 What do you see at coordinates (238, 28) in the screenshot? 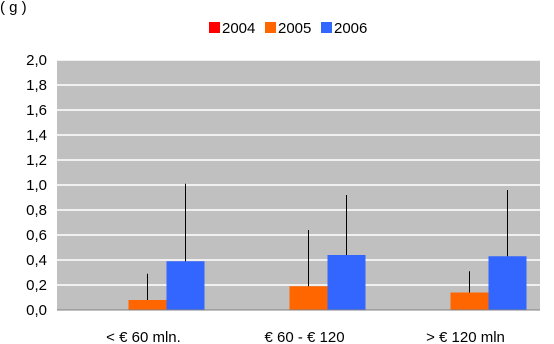
I see `legend-label-2004: 2004` at bounding box center [238, 28].